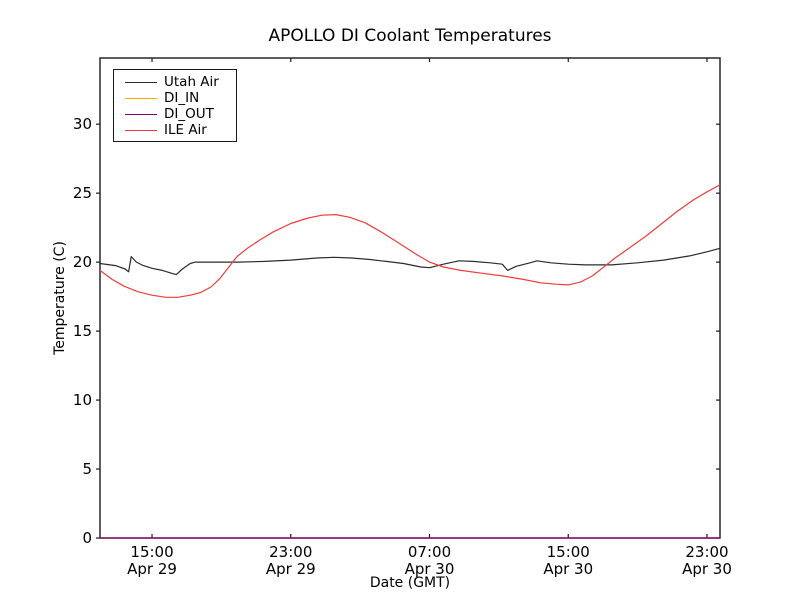  What do you see at coordinates (410, 36) in the screenshot?
I see `chart-title: APOLLO DI Coolant Temperatures` at bounding box center [410, 36].